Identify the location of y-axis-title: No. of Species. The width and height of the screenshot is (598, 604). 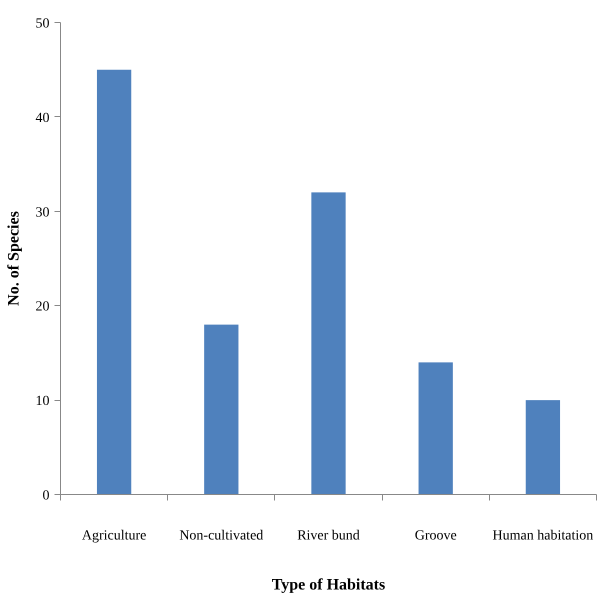
(14, 258).